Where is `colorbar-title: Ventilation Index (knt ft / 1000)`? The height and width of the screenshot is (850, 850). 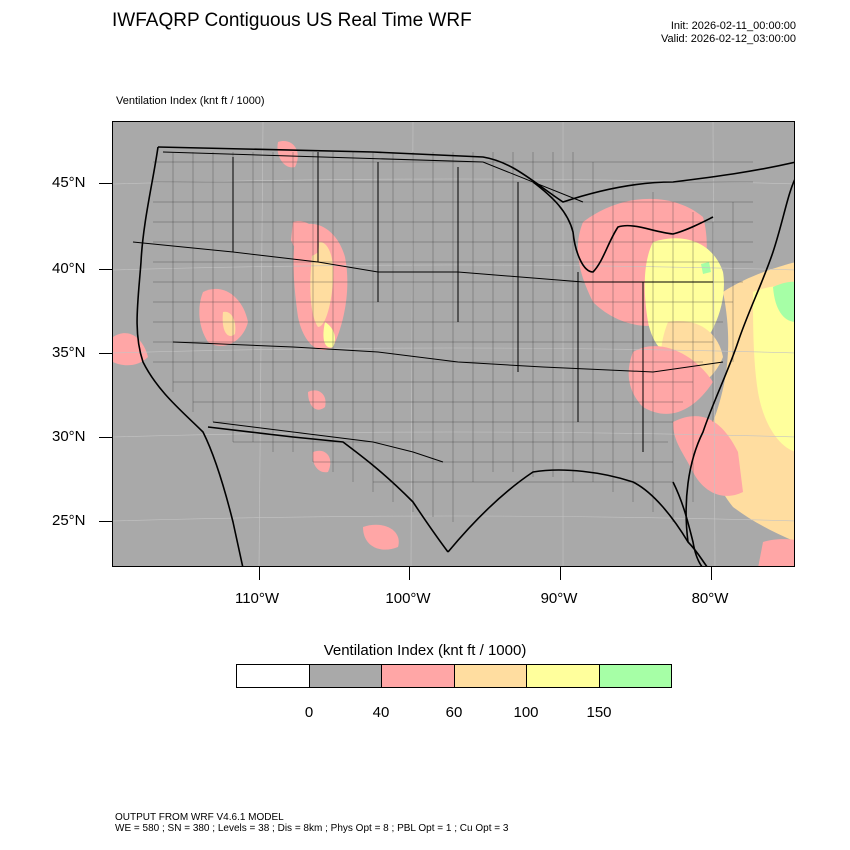 colorbar-title: Ventilation Index (knt ft / 1000) is located at coordinates (425, 650).